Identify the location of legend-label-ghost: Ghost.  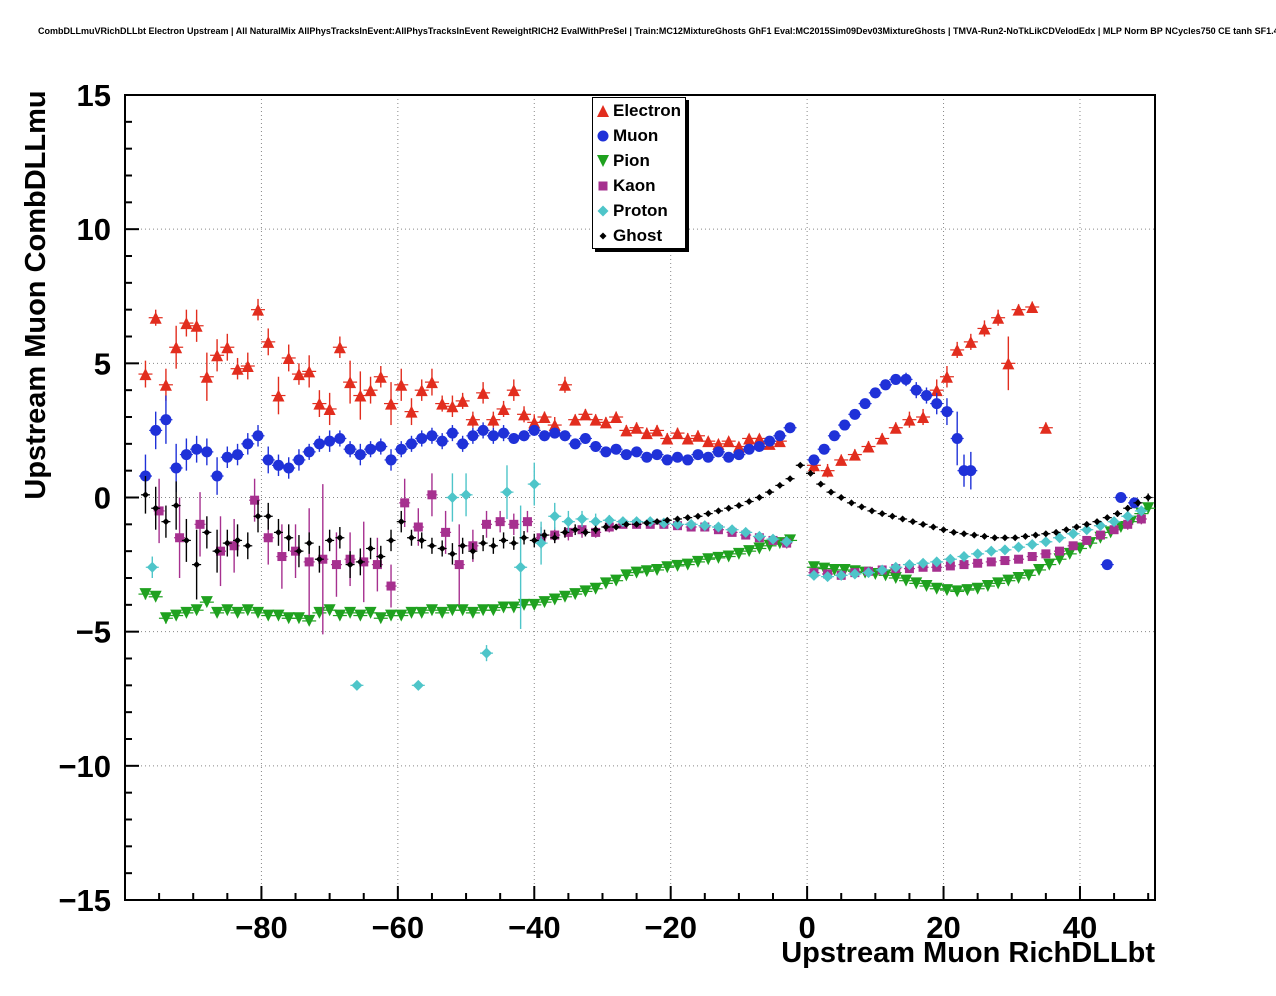
(638, 235).